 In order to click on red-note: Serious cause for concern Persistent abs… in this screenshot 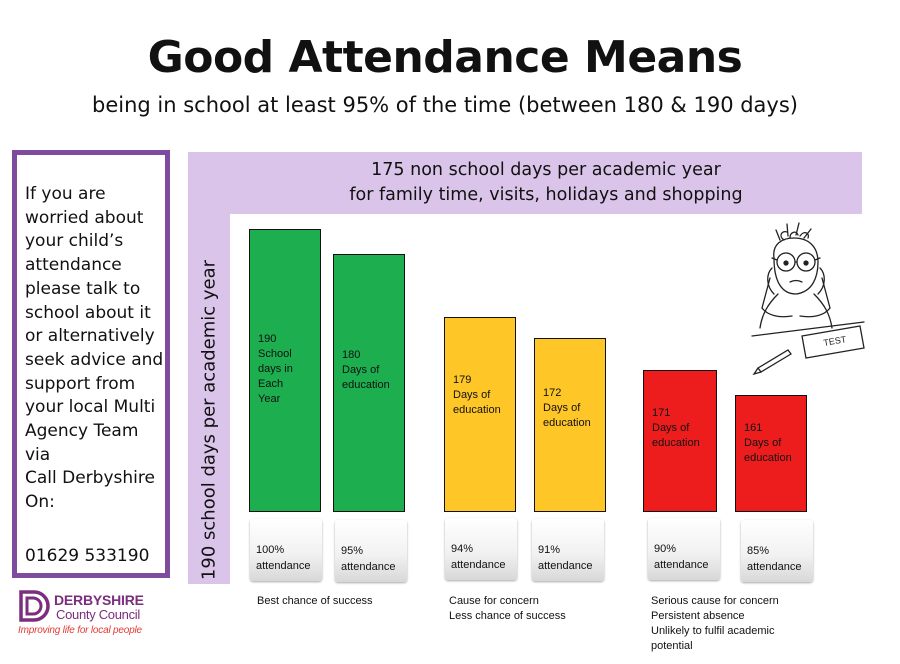, I will do `click(715, 624)`.